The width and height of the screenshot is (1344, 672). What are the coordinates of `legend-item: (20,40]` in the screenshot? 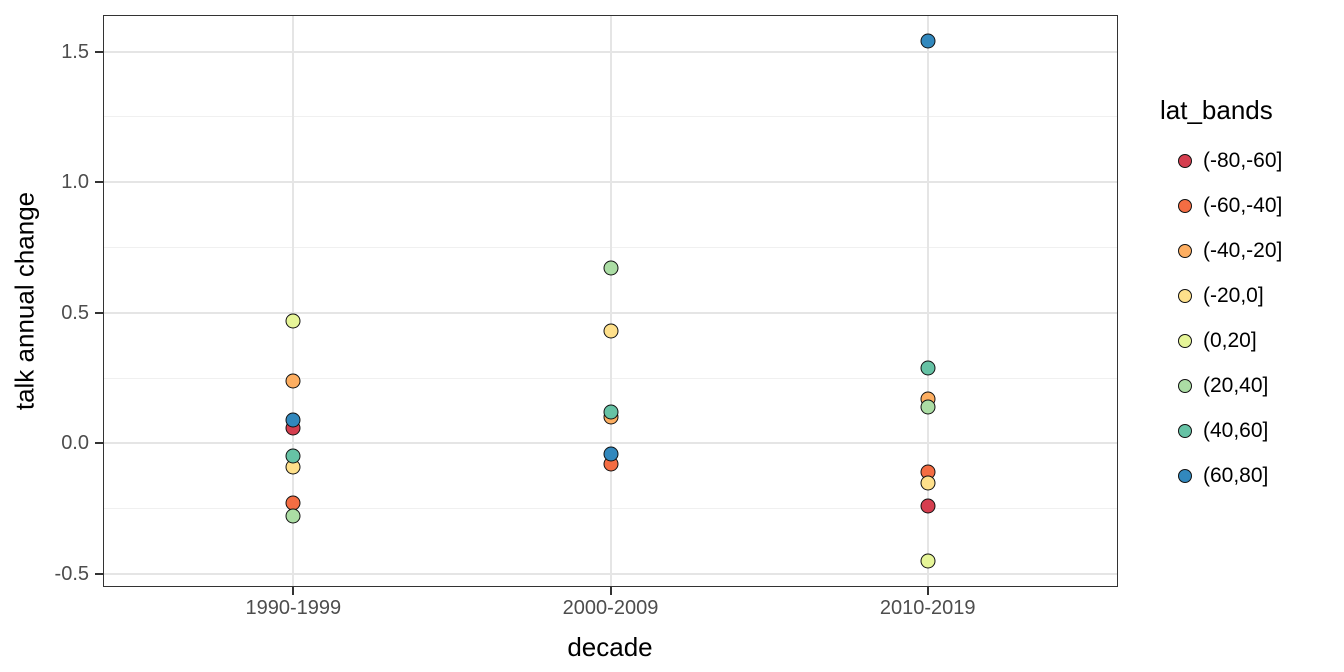 It's located at (1223, 385).